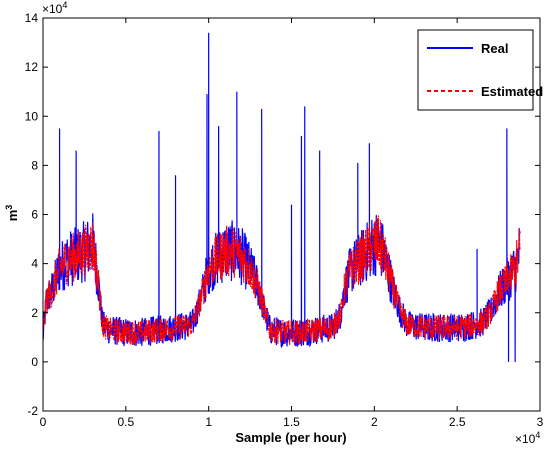  Describe the element at coordinates (291, 422) in the screenshot. I see `x-tick-label: 1.5` at that location.